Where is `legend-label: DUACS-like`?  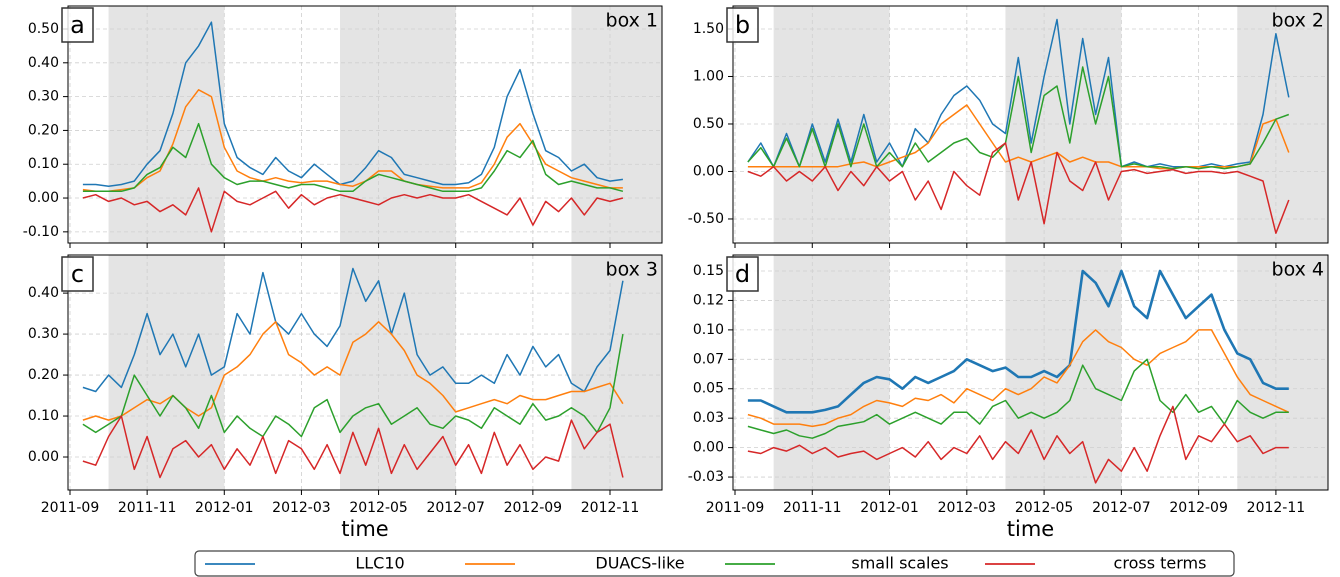 legend-label: DUACS-like is located at coordinates (639, 563).